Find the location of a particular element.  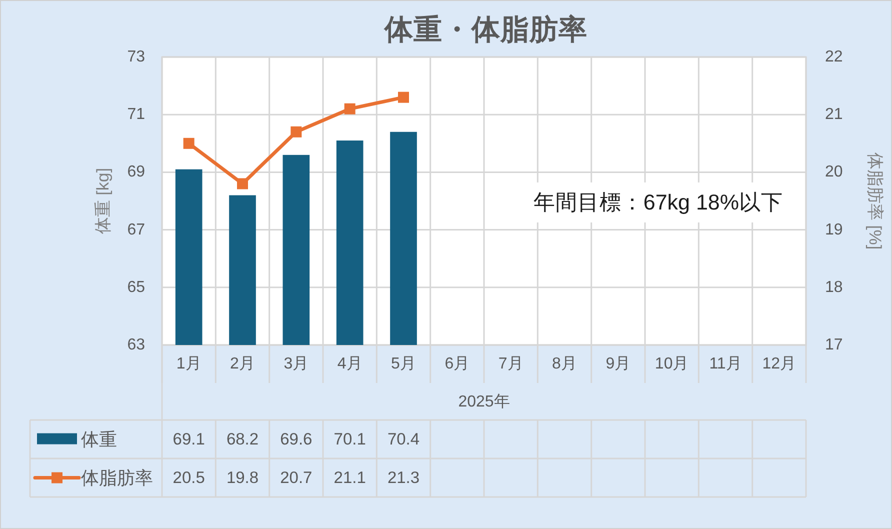

y-tick-label: 63 is located at coordinates (136, 345).